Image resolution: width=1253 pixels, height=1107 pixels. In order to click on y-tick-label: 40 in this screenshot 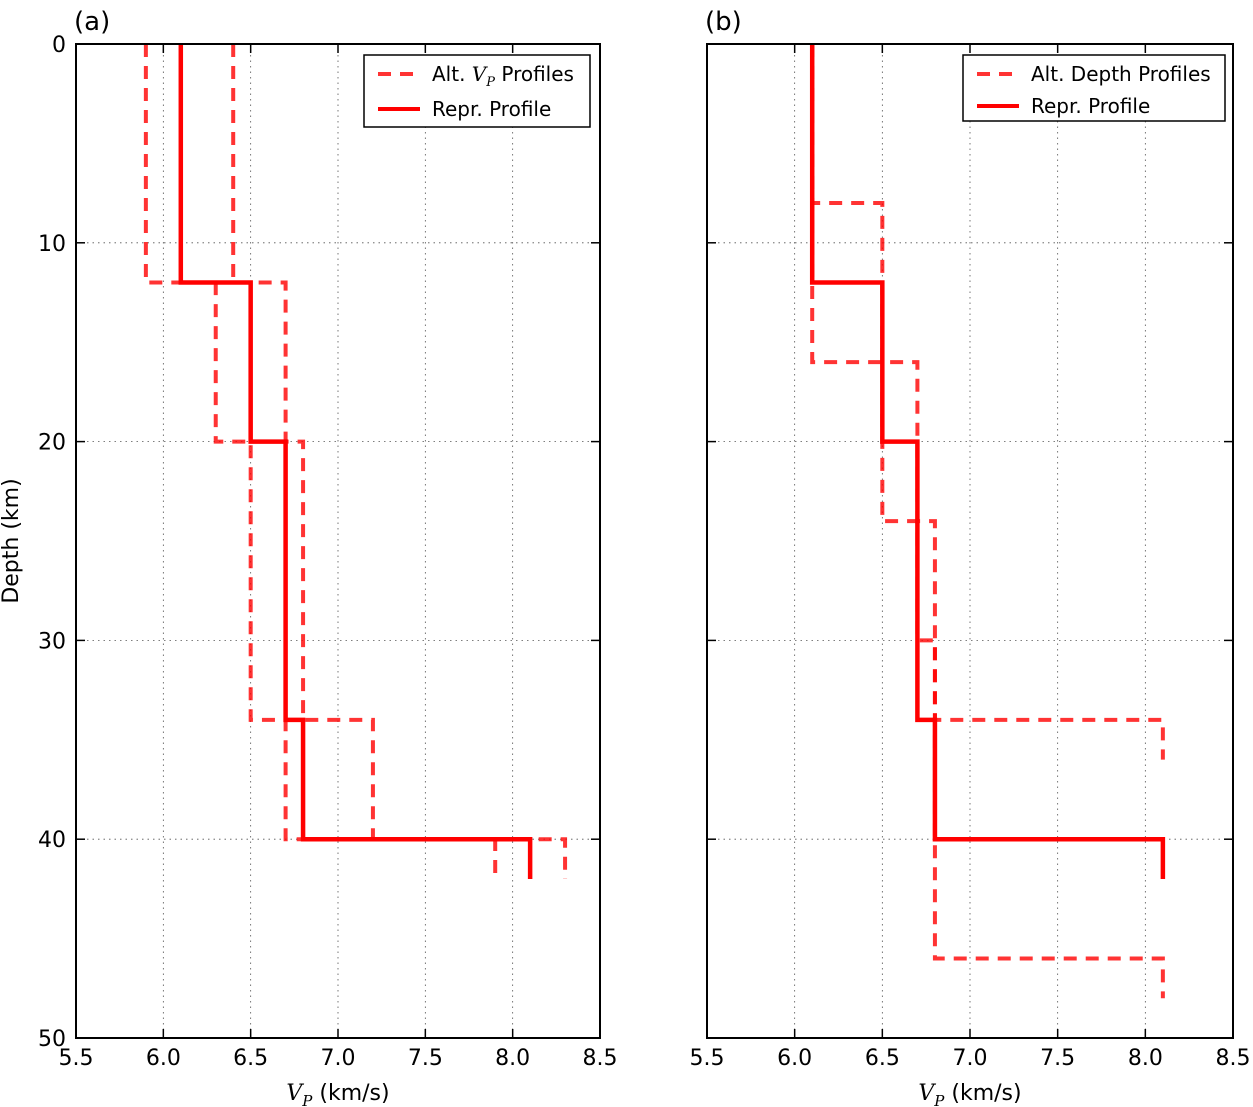, I will do `click(52, 840)`.